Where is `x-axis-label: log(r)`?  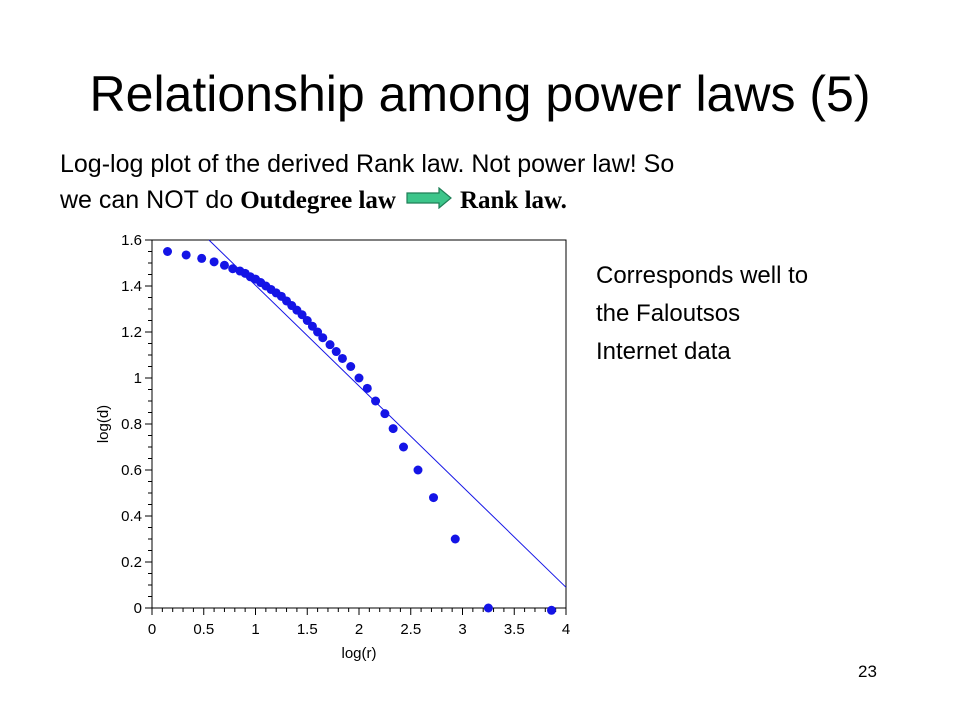 x-axis-label: log(r) is located at coordinates (358, 653).